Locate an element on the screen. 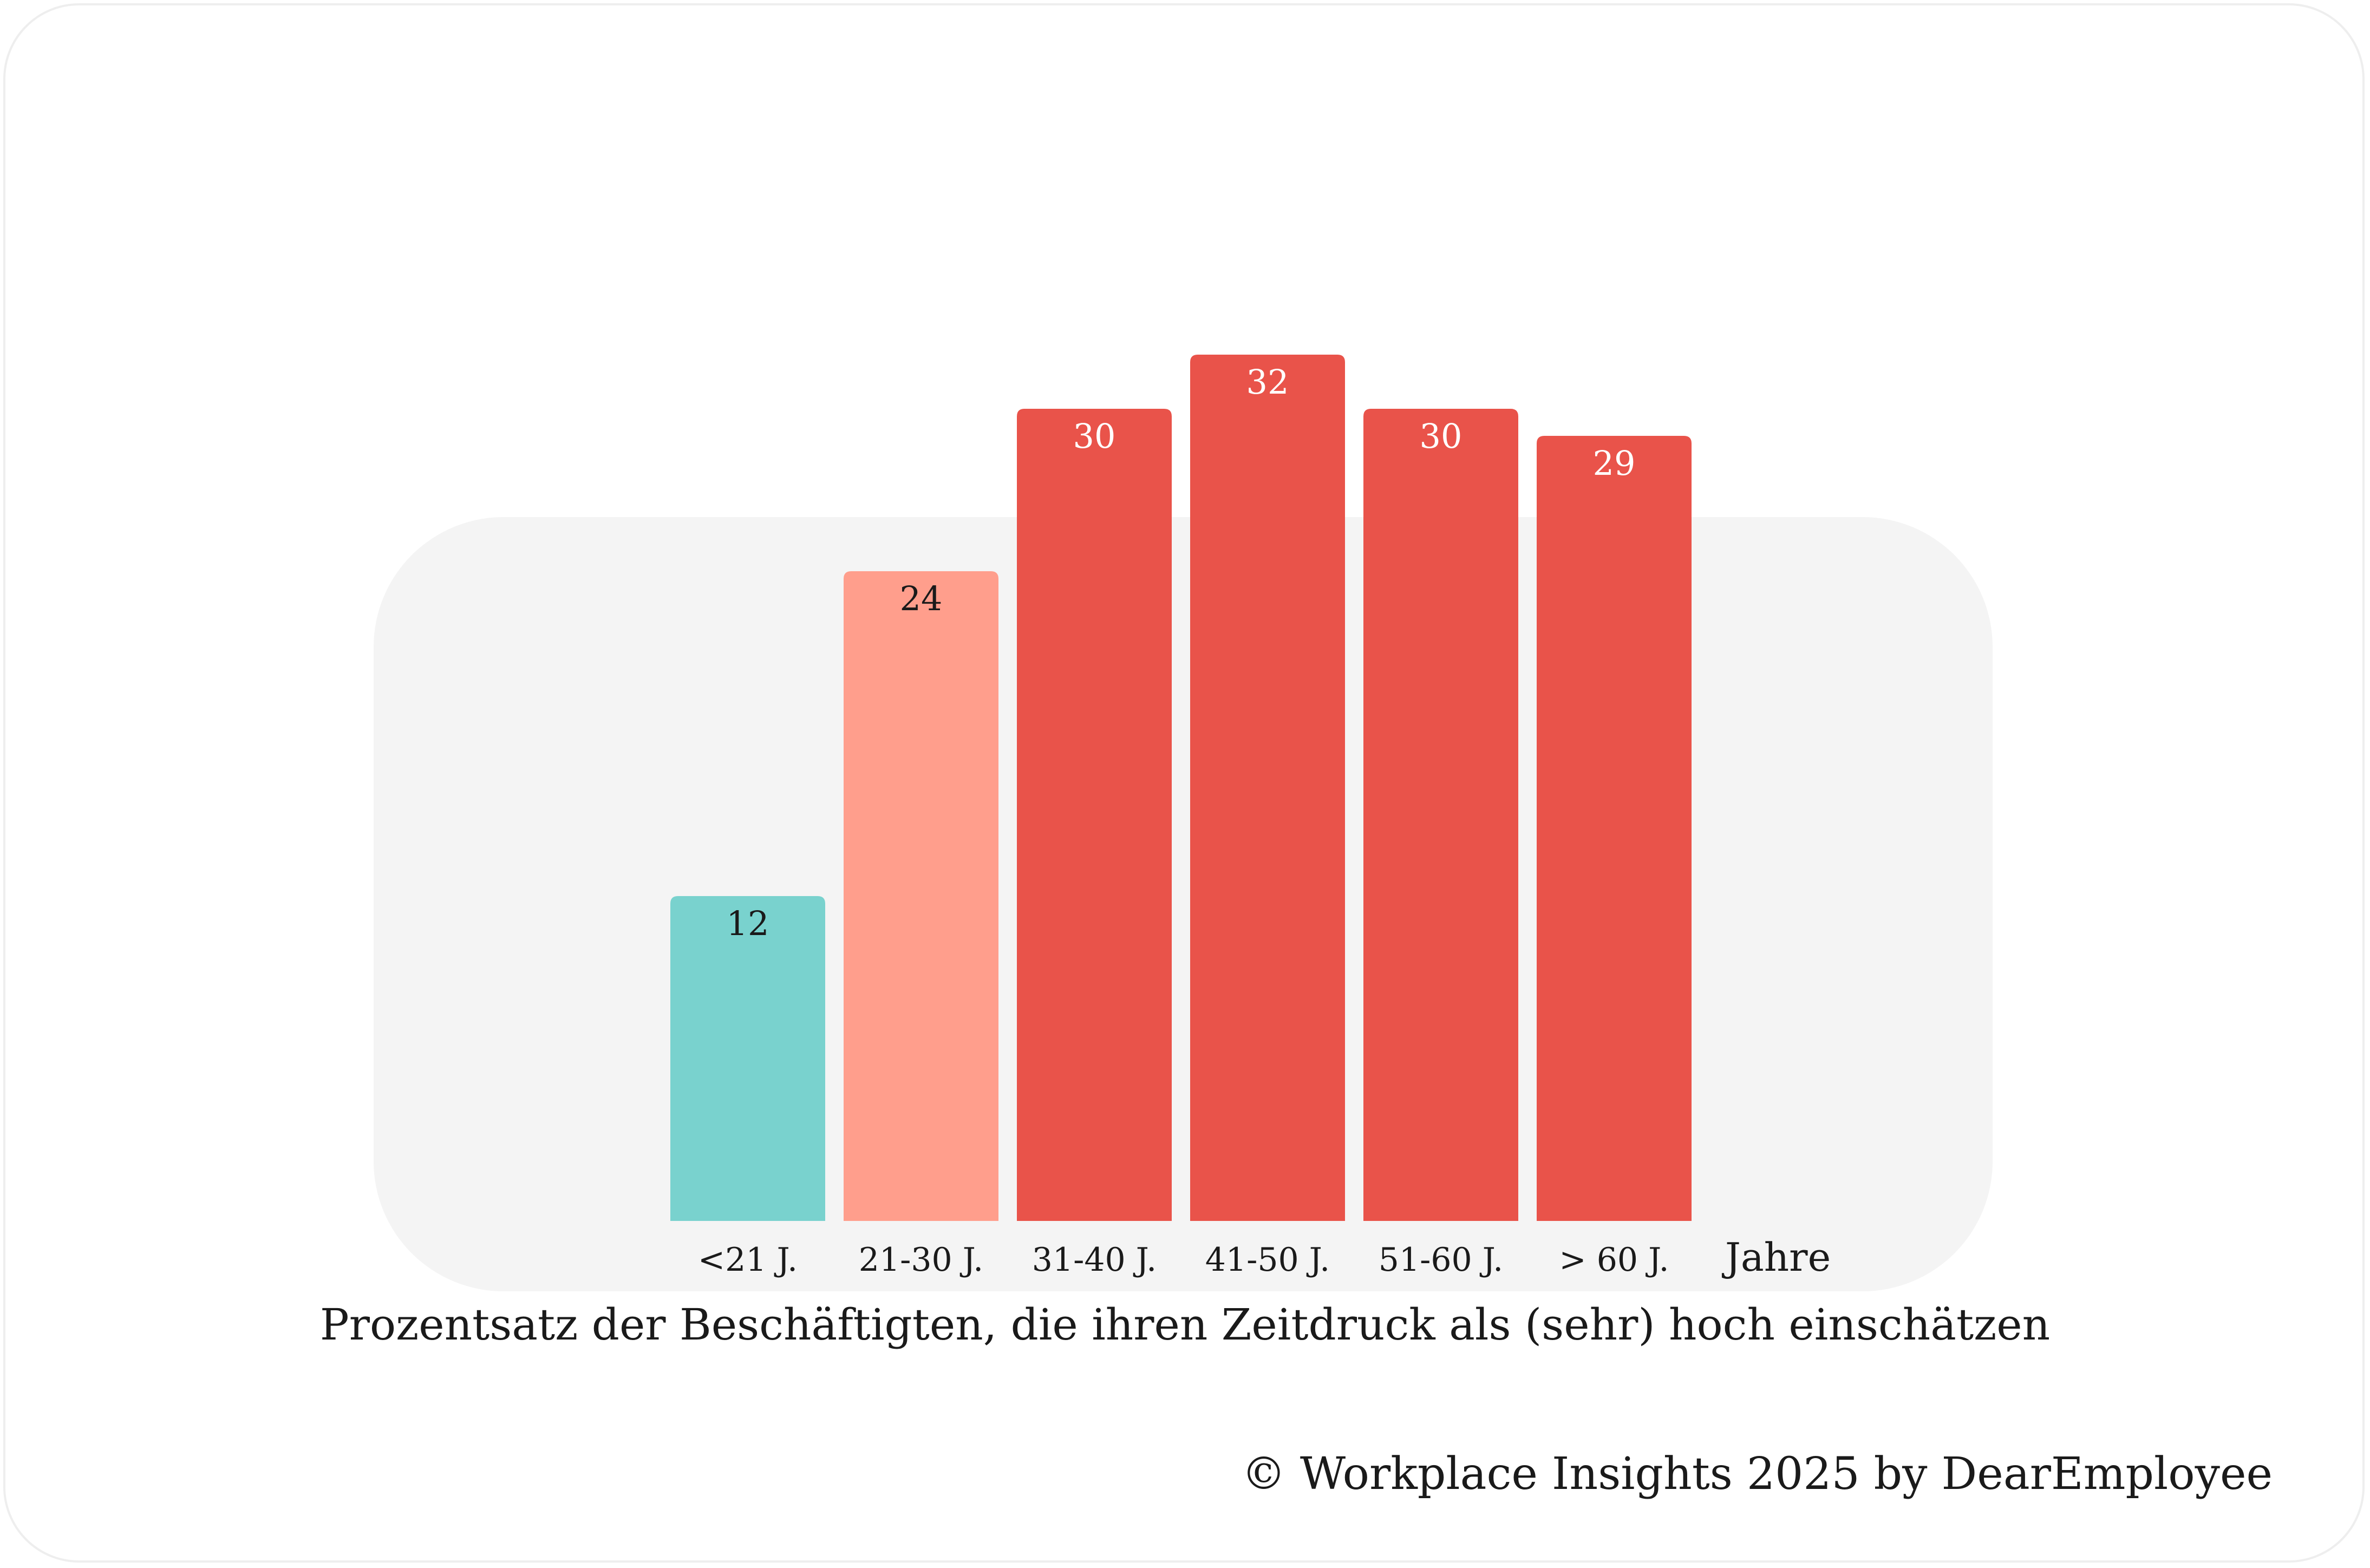 The height and width of the screenshot is (1568, 2370). bar-value-label-5: 29 is located at coordinates (1614, 463).